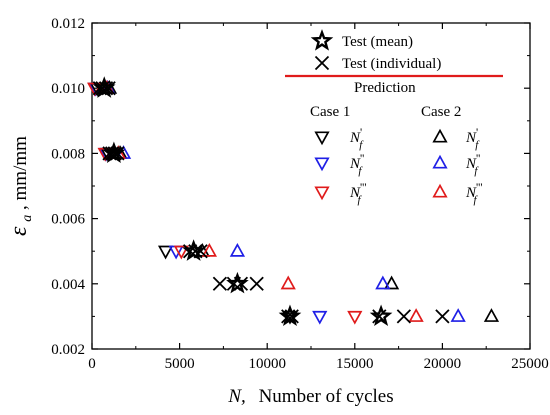  What do you see at coordinates (441, 112) in the screenshot?
I see `legend-case2-label: Case 2` at bounding box center [441, 112].